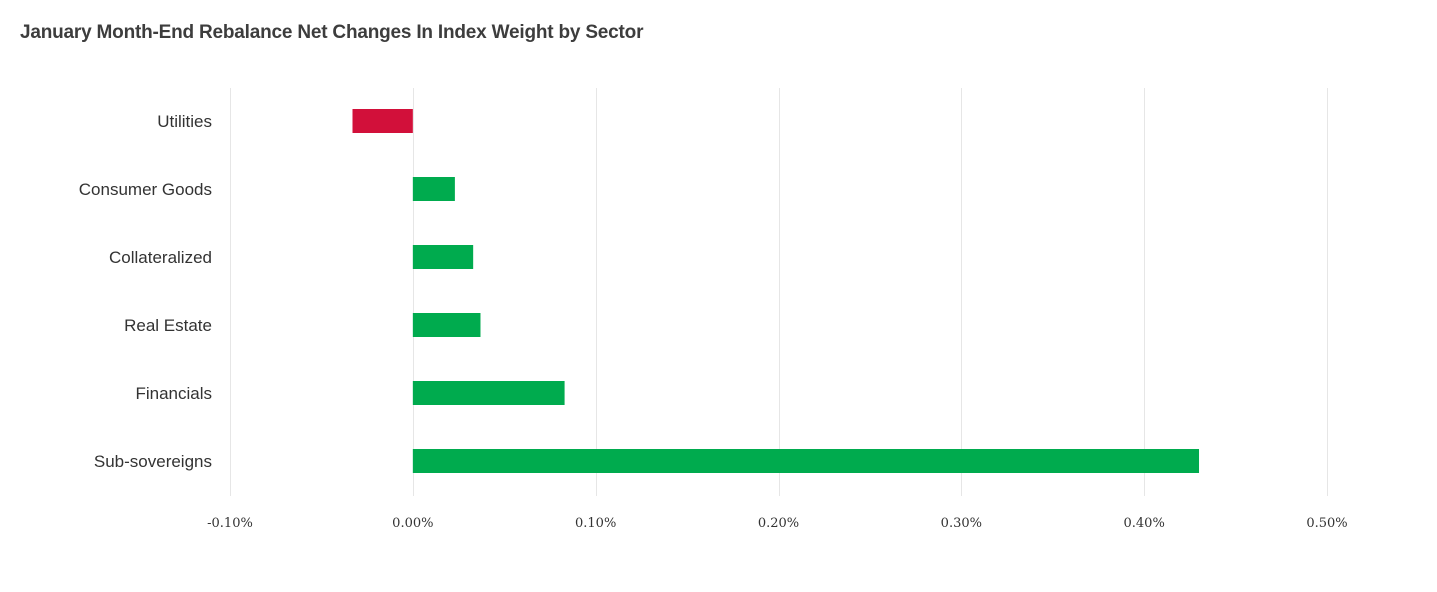 The width and height of the screenshot is (1437, 592). I want to click on category-label: Sub-sovereigns, so click(153, 461).